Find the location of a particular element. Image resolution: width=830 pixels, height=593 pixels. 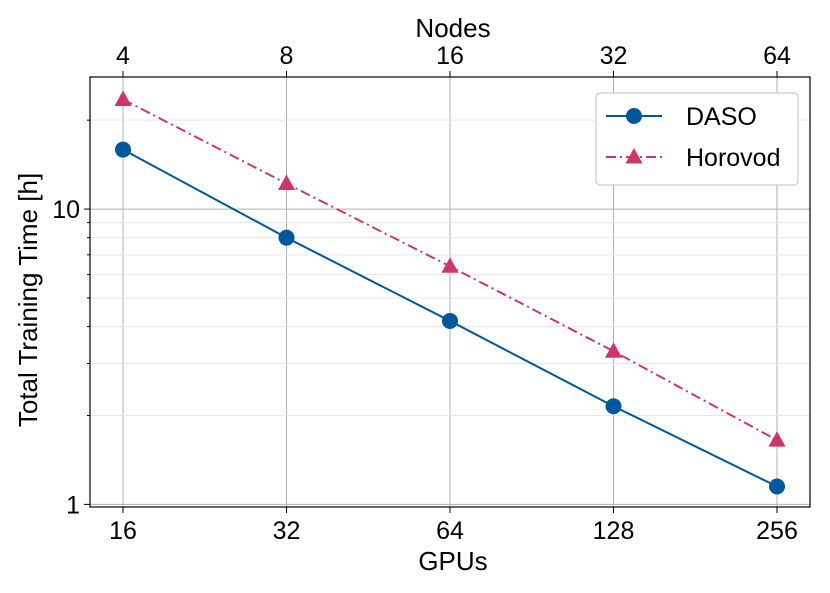

x-tick-label: 64 is located at coordinates (450, 531).